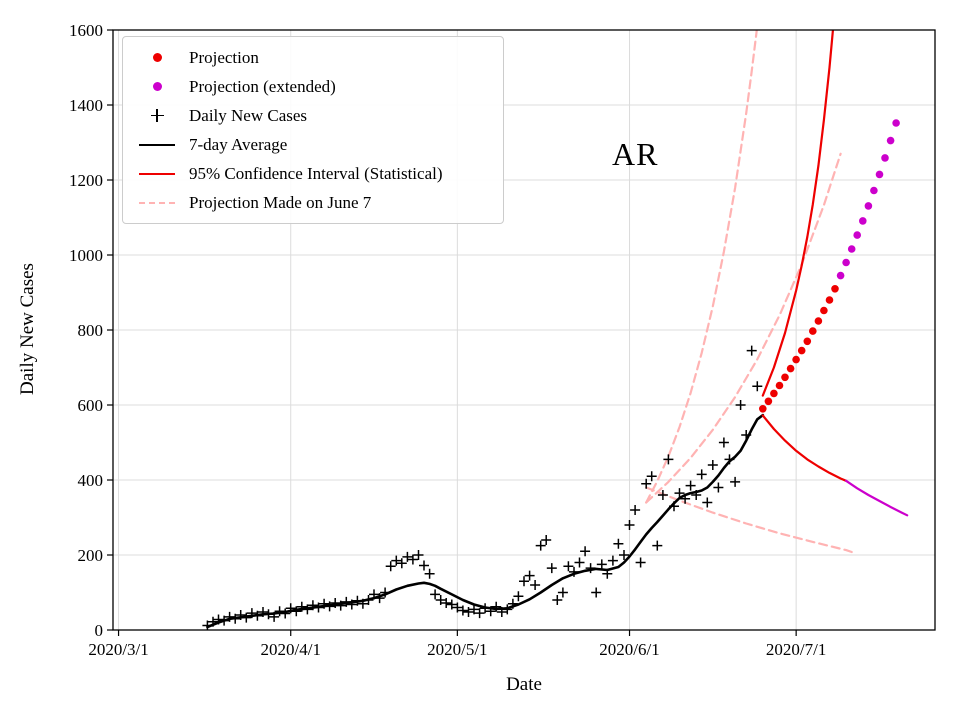 The image size is (960, 720). I want to click on legend-label: 7-day Average, so click(238, 144).